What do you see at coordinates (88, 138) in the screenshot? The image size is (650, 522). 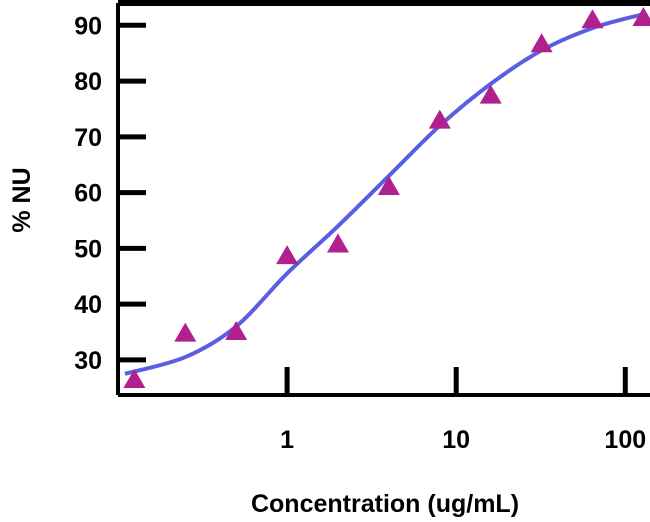 I see `y-tick-label: 70` at bounding box center [88, 138].